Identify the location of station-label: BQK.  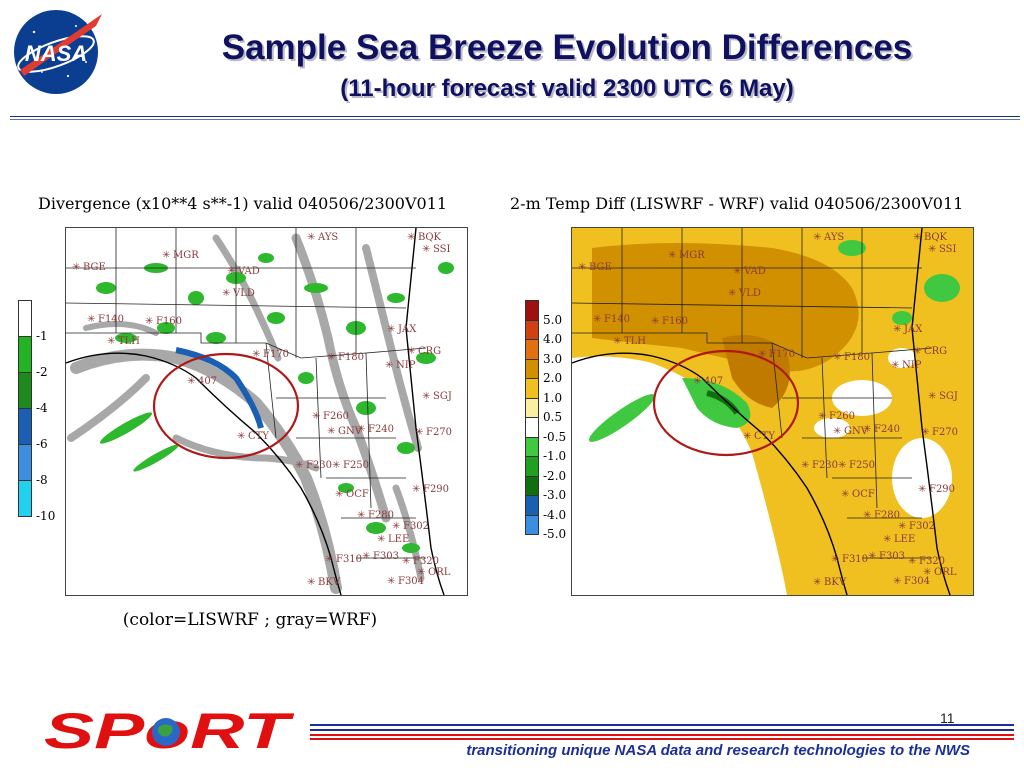
(430, 237).